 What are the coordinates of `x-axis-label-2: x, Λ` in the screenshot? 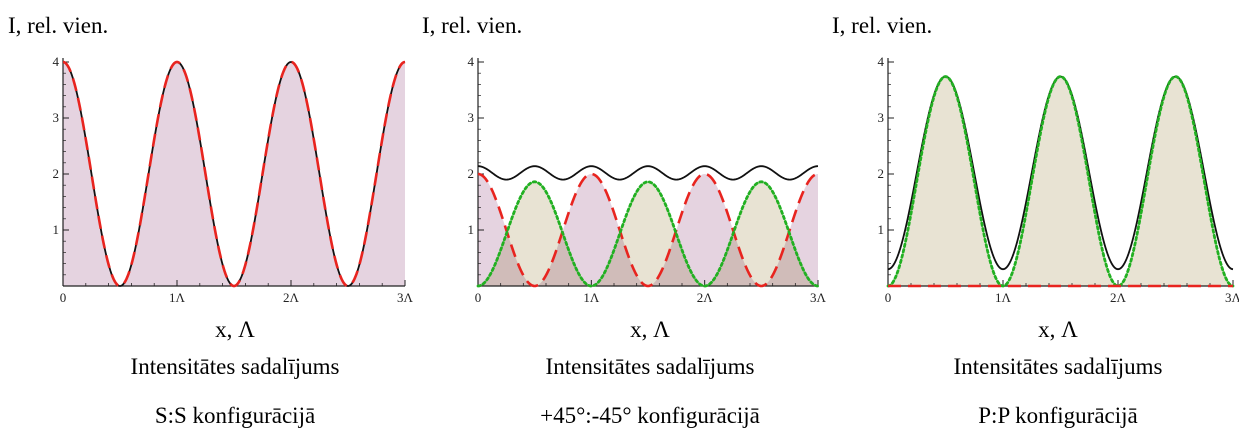 It's located at (650, 329).